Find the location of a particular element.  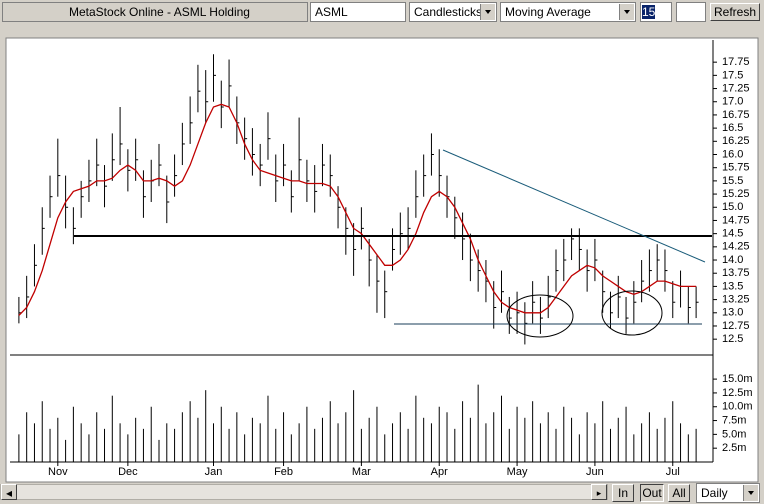

x-tick-label: Apr is located at coordinates (439, 472).